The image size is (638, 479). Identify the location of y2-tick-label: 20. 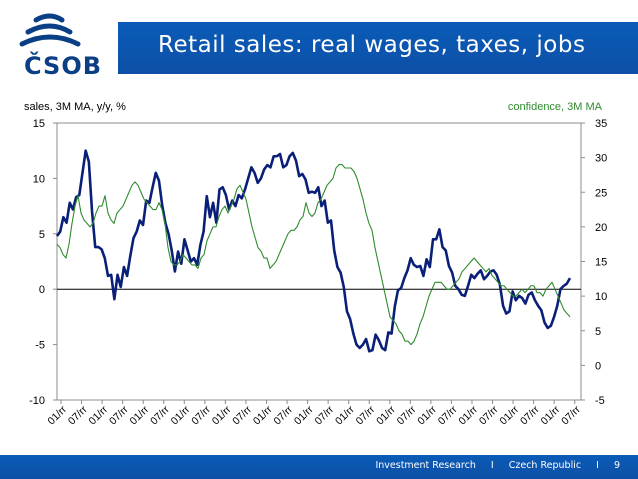
(601, 228).